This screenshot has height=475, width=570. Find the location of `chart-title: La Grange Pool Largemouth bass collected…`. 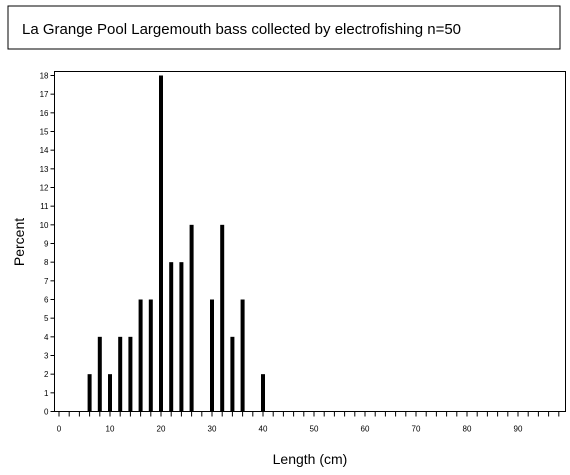

chart-title: La Grange Pool Largemouth bass collected… is located at coordinates (241, 29).